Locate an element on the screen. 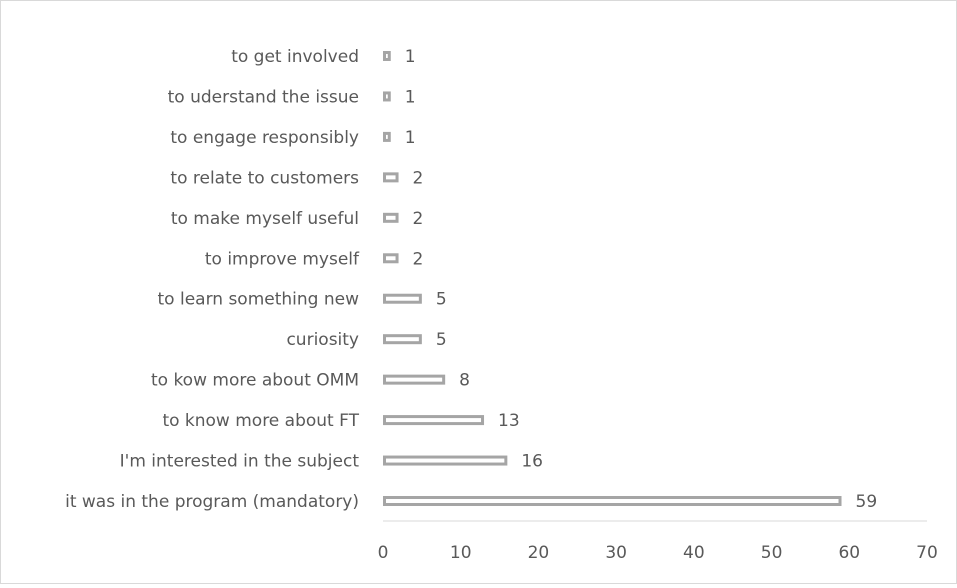 This screenshot has width=957, height=588. category-label: curiosity is located at coordinates (322, 340).